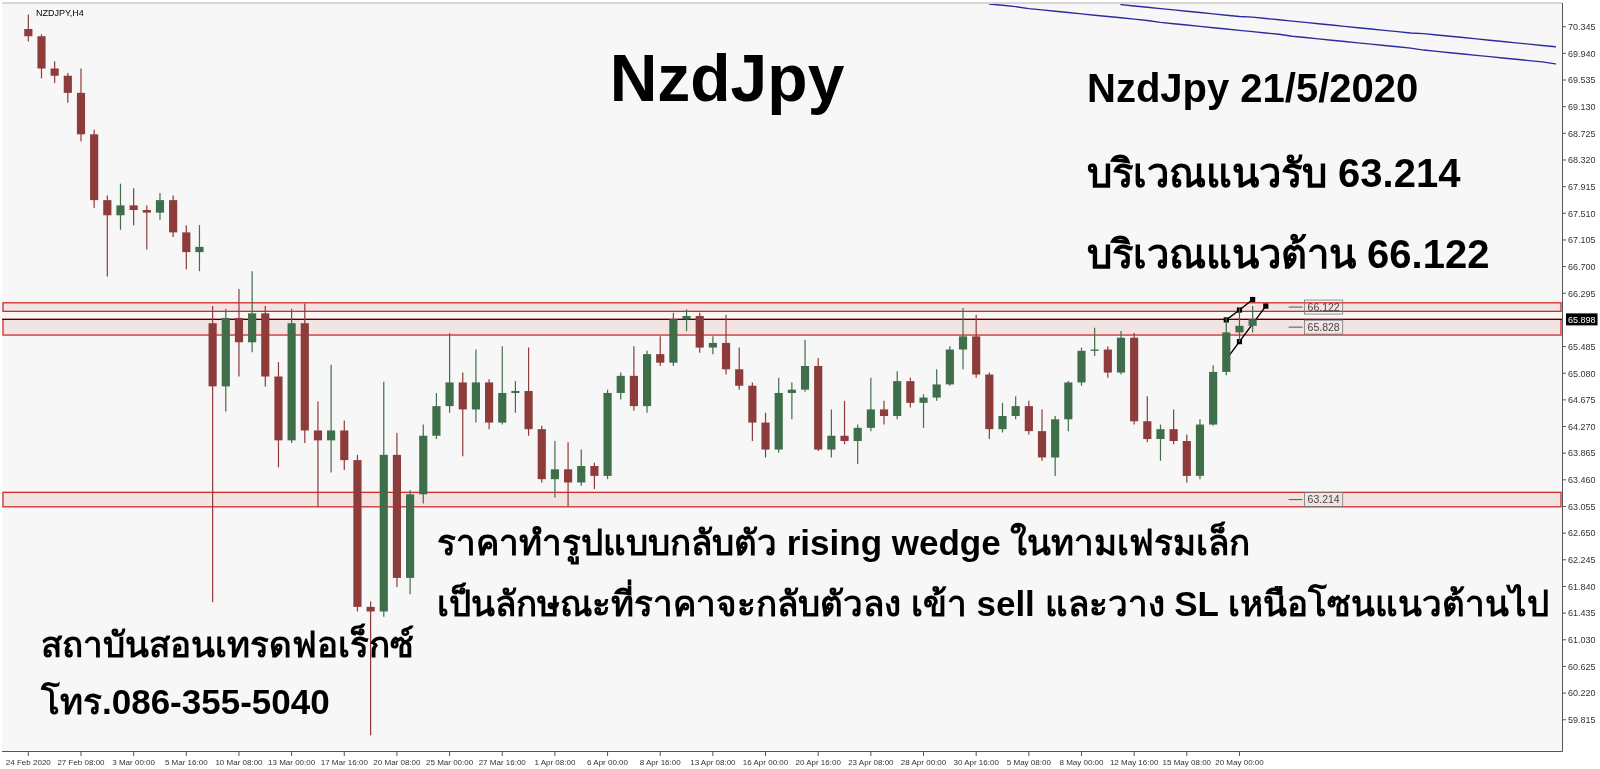 The image size is (1600, 769). What do you see at coordinates (1582, 533) in the screenshot?
I see `y-tick-label: 62.650` at bounding box center [1582, 533].